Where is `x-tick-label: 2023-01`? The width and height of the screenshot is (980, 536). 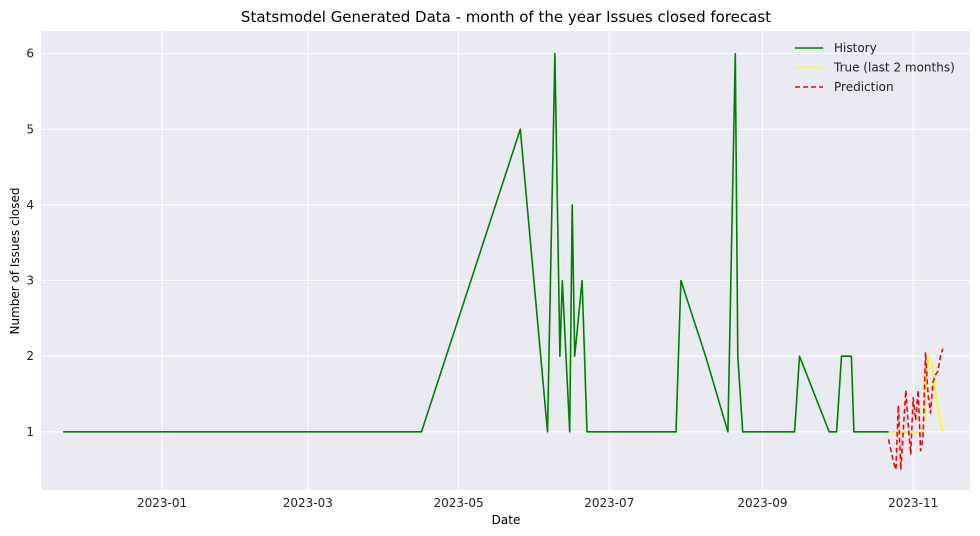
x-tick-label: 2023-01 is located at coordinates (162, 503).